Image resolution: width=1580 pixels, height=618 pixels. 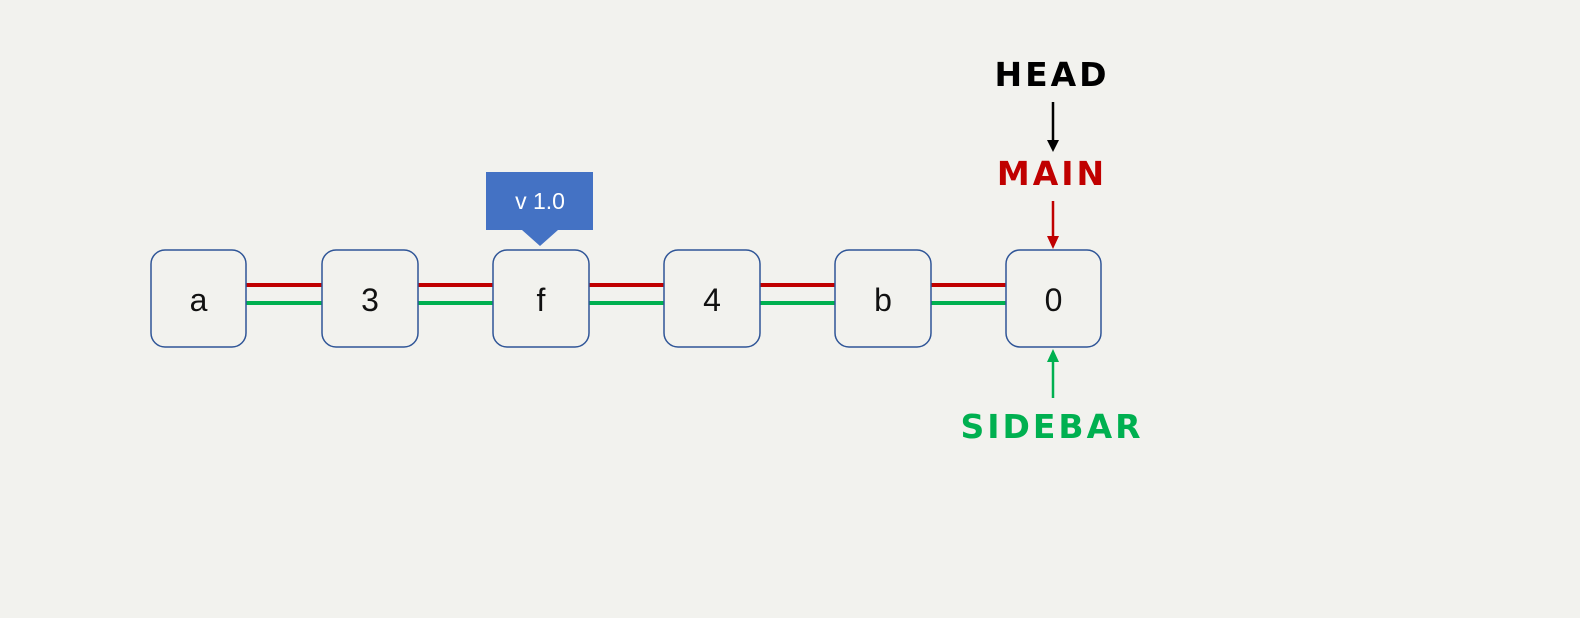 I want to click on main-ref: MAIN, so click(x=1052, y=173).